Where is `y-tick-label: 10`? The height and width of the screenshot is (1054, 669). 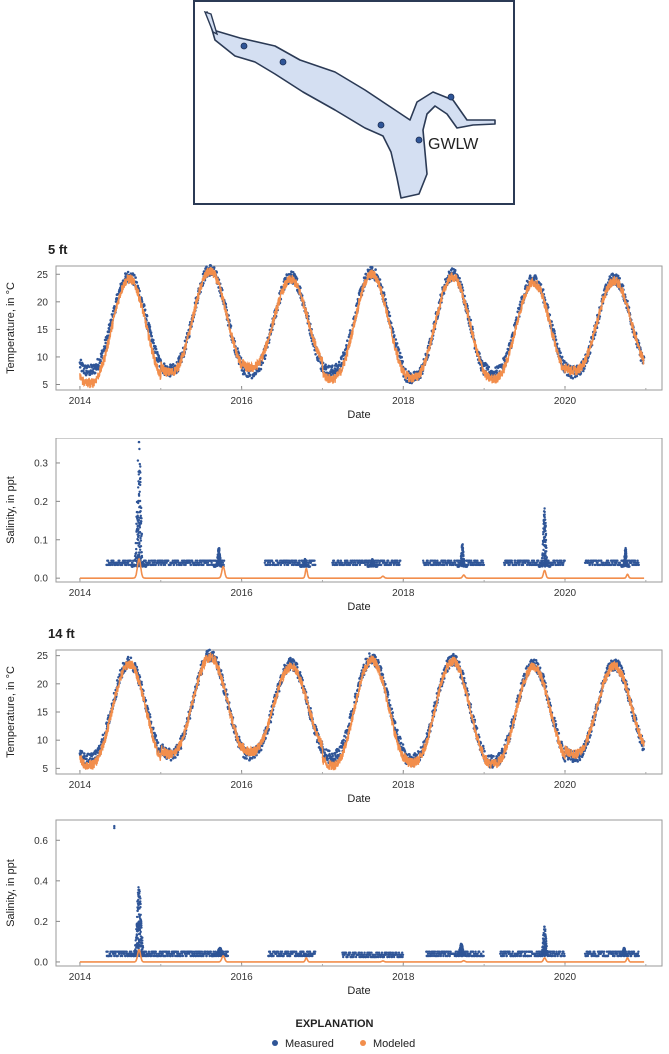
y-tick-label: 10 is located at coordinates (43, 357).